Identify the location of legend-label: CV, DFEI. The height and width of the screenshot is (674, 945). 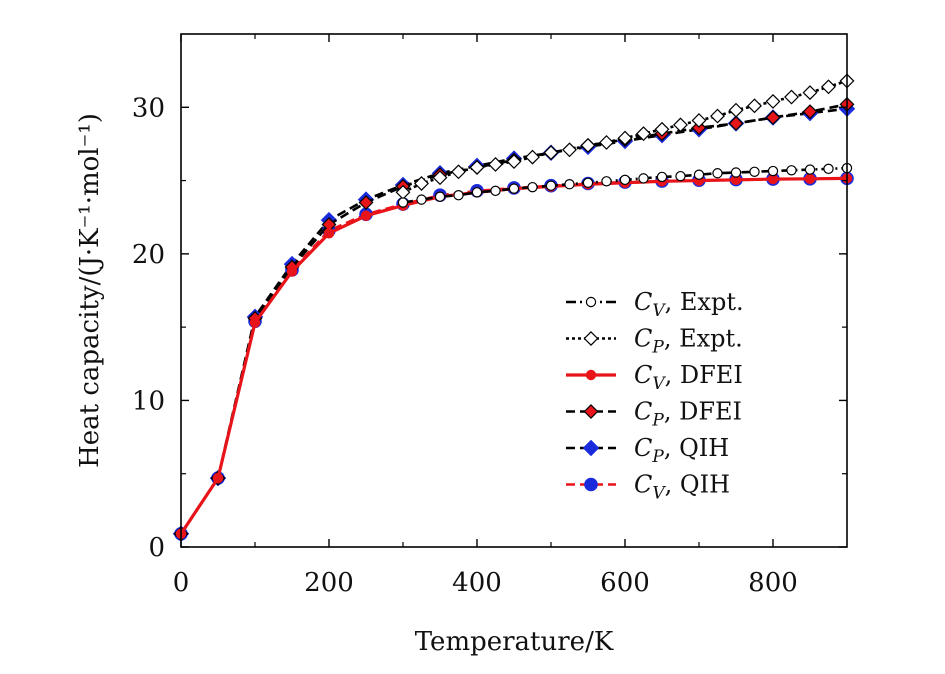
(688, 377).